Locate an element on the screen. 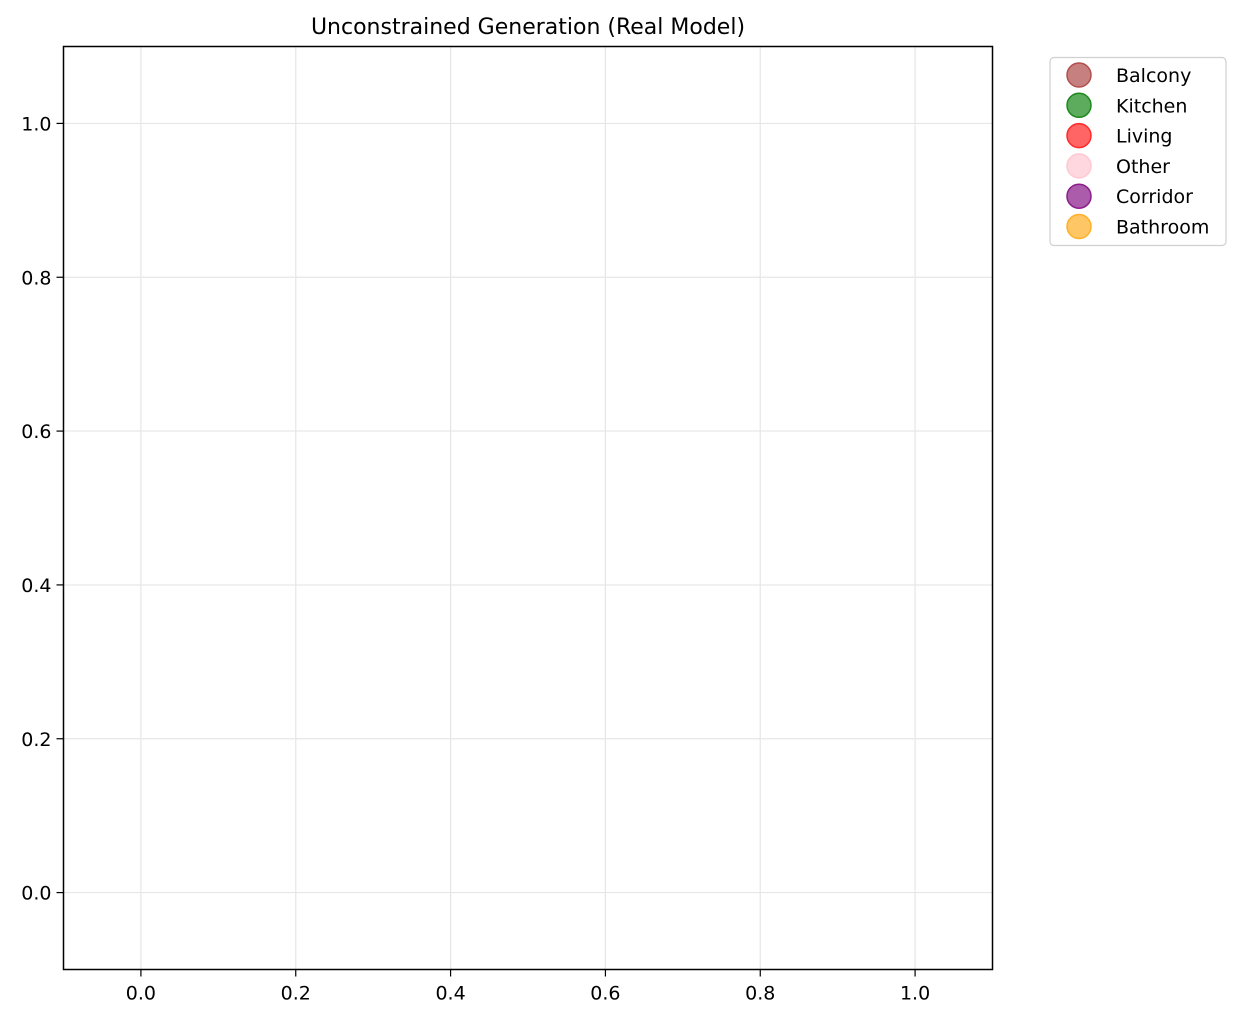 The width and height of the screenshot is (1241, 1020). legend-label: Other is located at coordinates (1143, 167).